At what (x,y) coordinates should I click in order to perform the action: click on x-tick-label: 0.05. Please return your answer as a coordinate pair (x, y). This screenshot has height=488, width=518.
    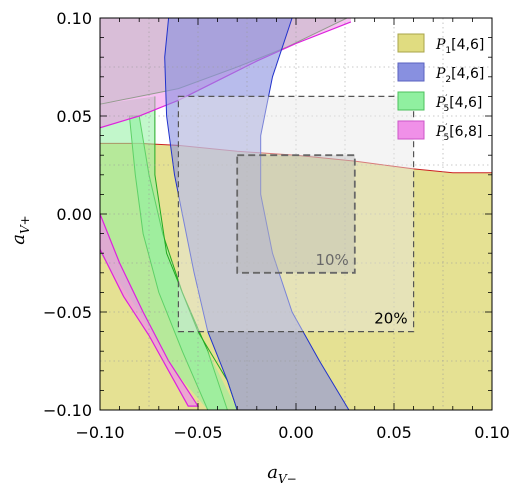
    Looking at the image, I should click on (394, 432).